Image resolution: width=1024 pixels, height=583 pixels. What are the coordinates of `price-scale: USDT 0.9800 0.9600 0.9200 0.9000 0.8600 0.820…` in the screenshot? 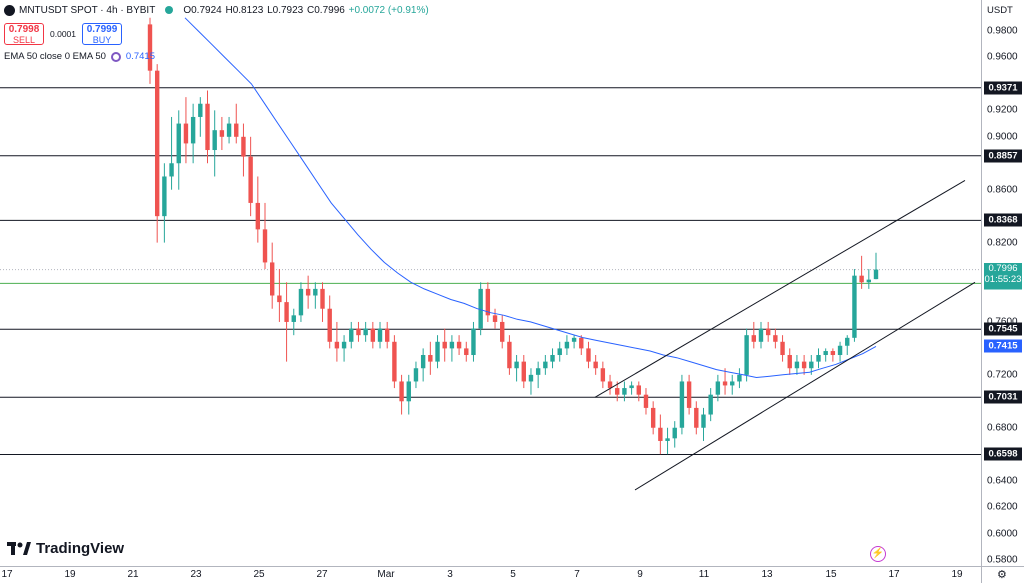 It's located at (1002, 283).